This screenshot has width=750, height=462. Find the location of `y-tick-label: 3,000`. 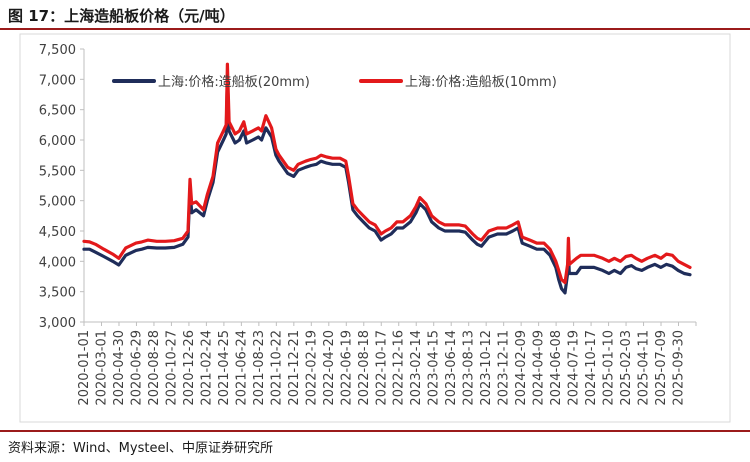

y-tick-label: 3,000 is located at coordinates (57, 323).